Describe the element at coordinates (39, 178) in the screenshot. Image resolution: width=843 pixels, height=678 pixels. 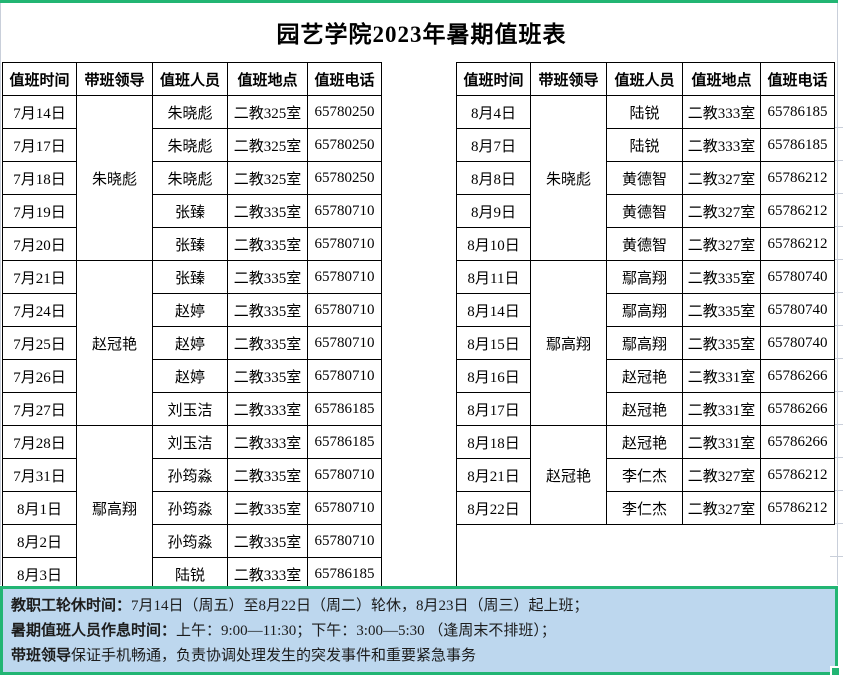
I see `date-cell: 7月18日` at that location.